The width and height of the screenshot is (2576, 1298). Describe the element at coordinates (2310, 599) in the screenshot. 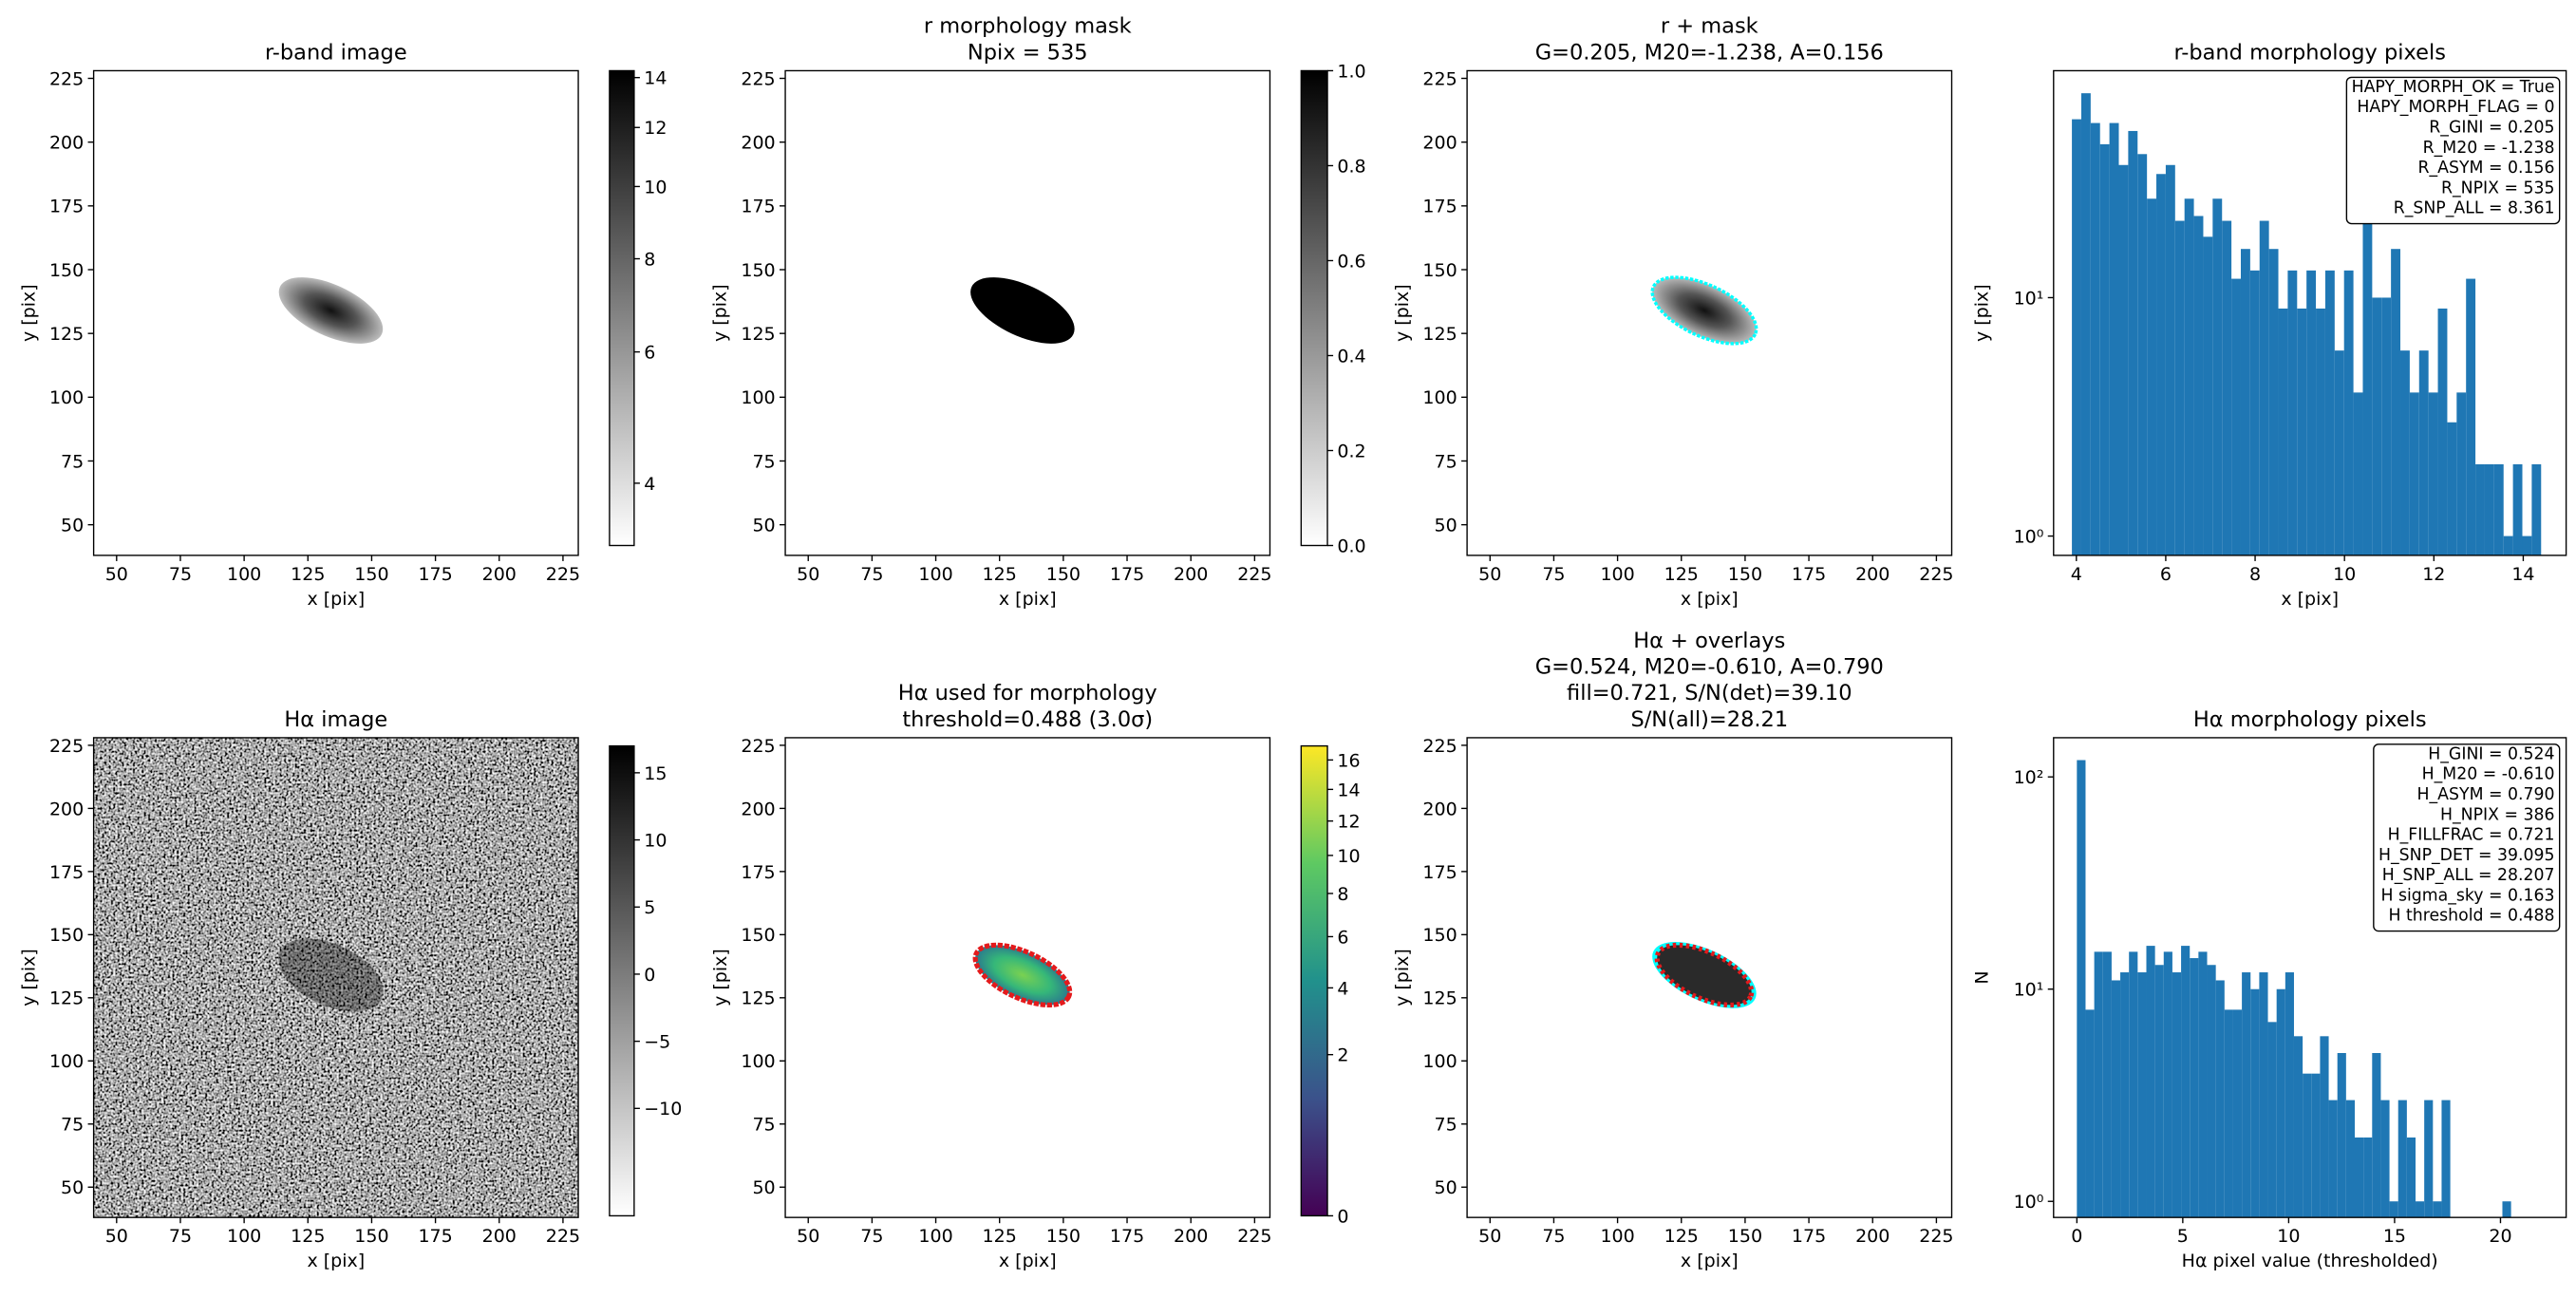

I see `x-axis-label: x [pix]` at that location.